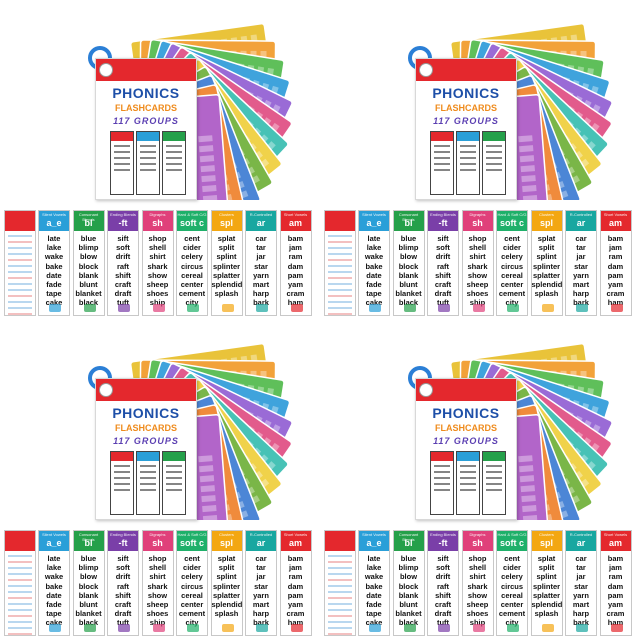 Image resolution: width=640 pixels, height=640 pixels. What do you see at coordinates (261, 543) in the screenshot?
I see `card-key: ar` at bounding box center [261, 543].